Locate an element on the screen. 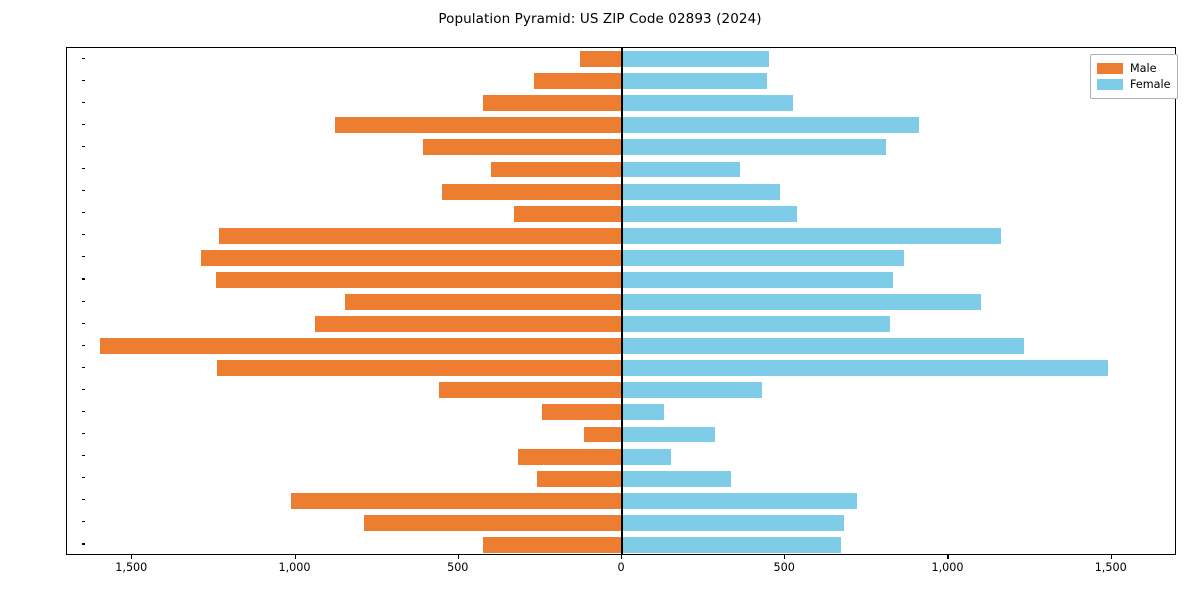 The width and height of the screenshot is (1200, 600). legend-swatch-male is located at coordinates (1110, 68).